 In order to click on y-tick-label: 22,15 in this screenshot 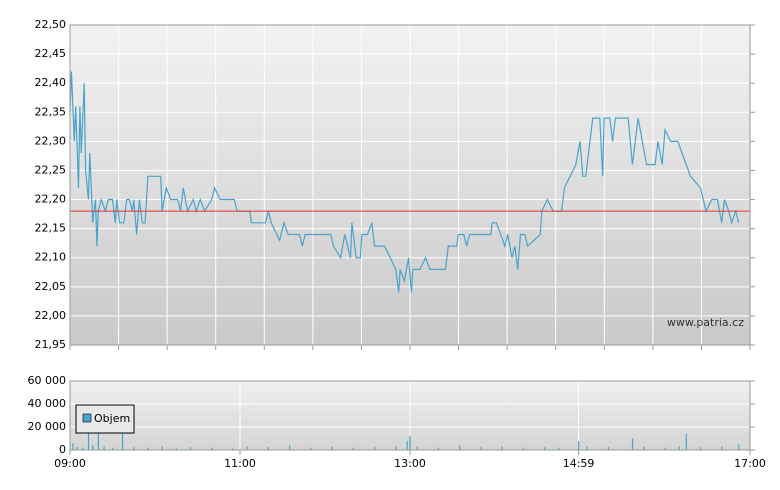, I will do `click(51, 228)`.